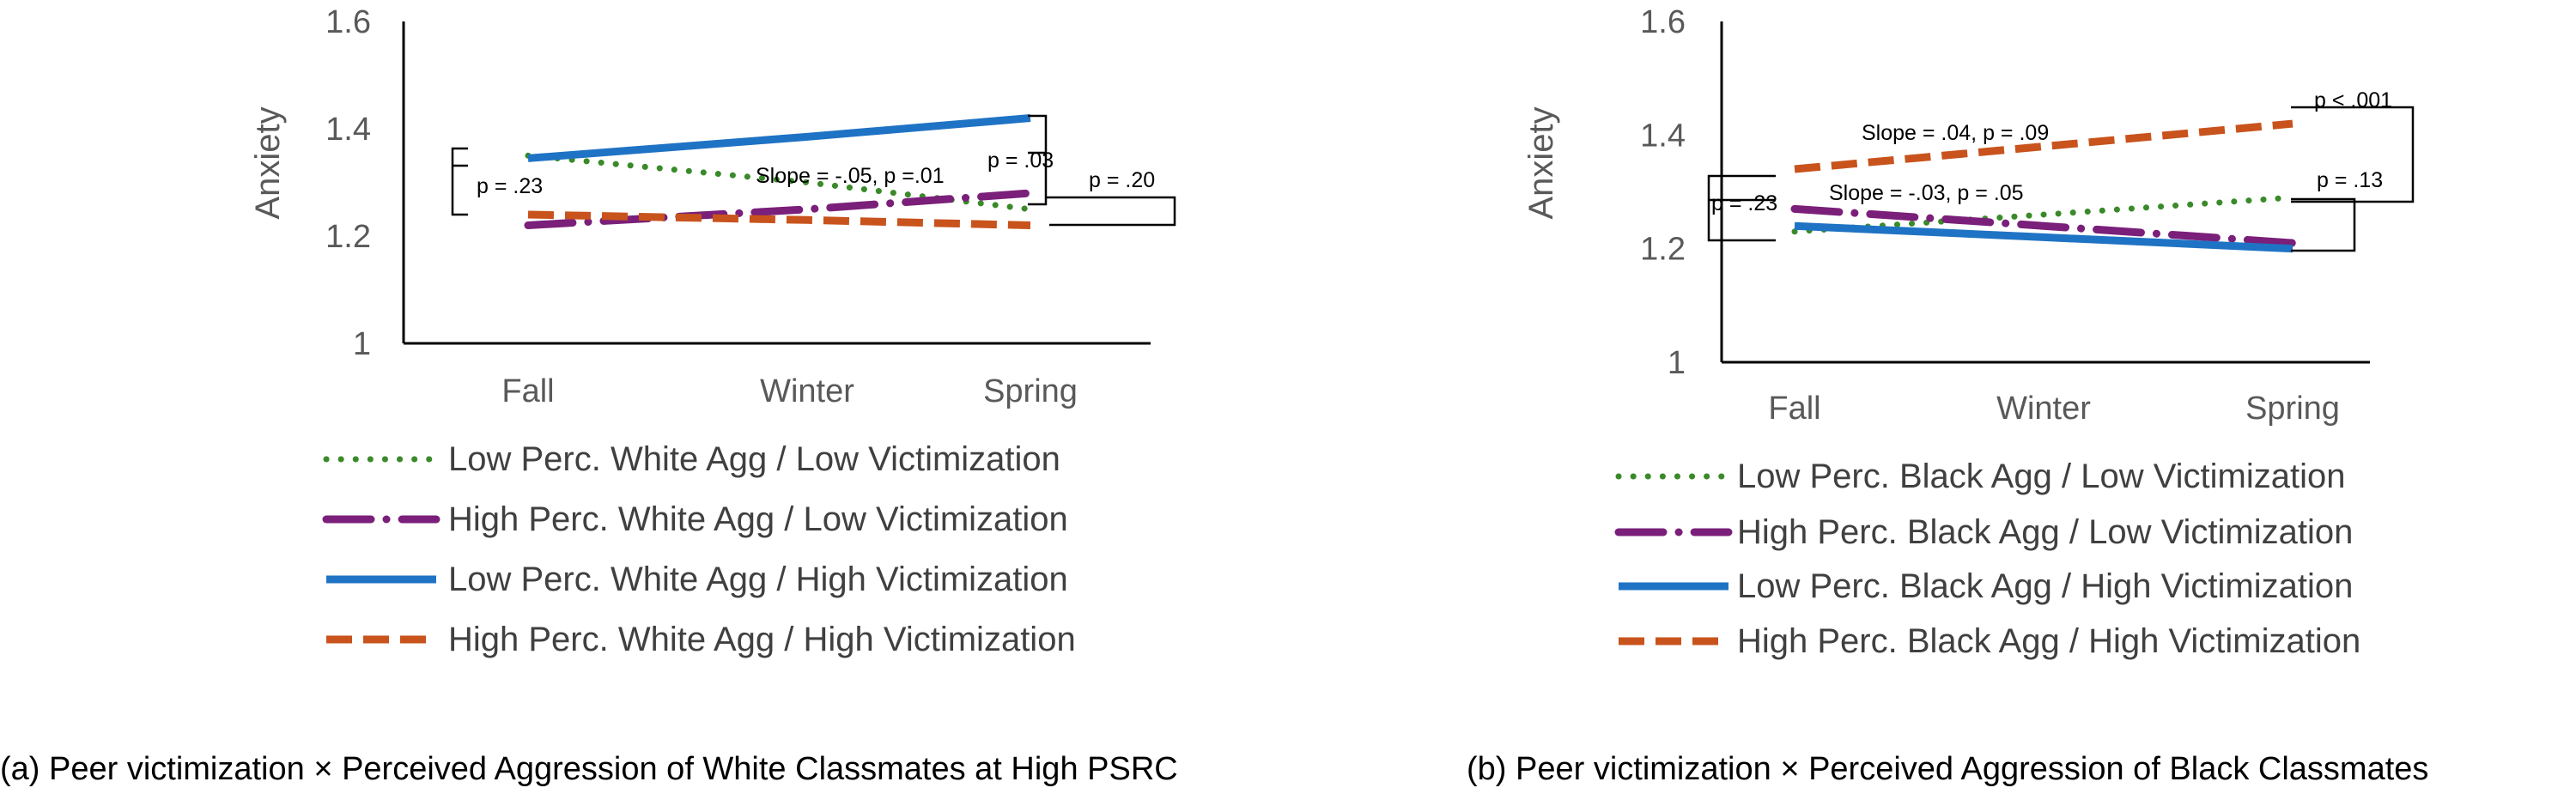 The image size is (2576, 806). I want to click on annotation: p = .20, so click(1122, 180).